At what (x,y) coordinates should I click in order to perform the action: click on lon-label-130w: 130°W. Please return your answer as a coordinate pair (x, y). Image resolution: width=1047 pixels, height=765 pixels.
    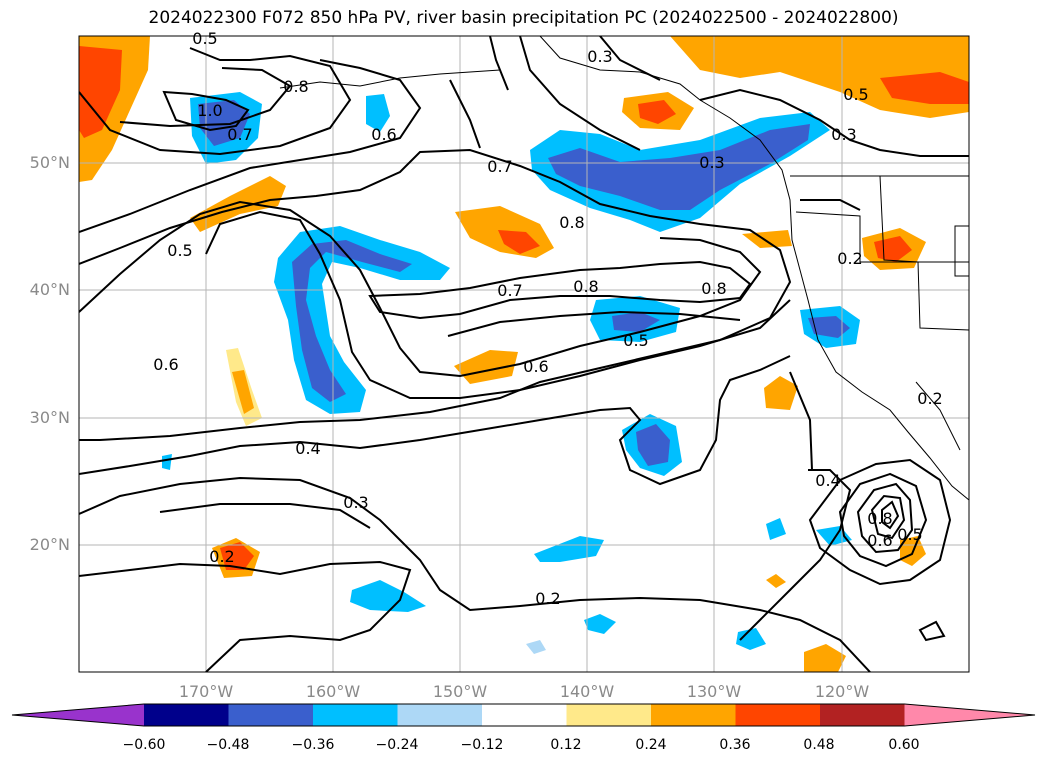
    Looking at the image, I should click on (714, 691).